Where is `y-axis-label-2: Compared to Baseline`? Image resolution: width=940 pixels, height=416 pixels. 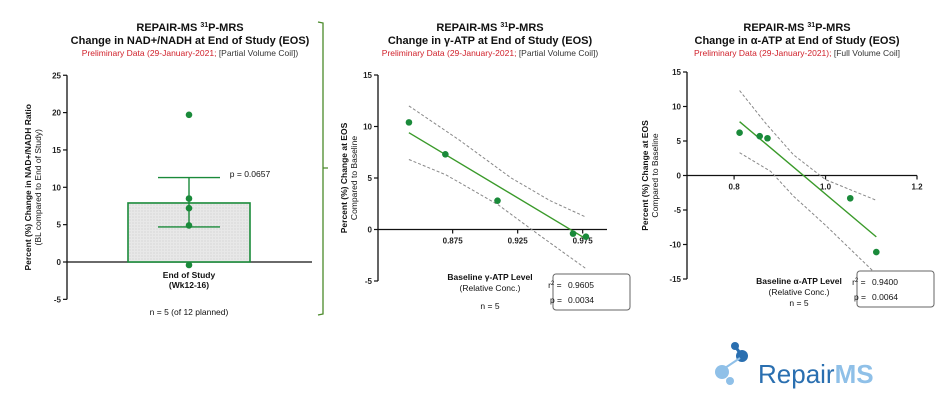
y-axis-label-2: Compared to Baseline is located at coordinates (655, 175).